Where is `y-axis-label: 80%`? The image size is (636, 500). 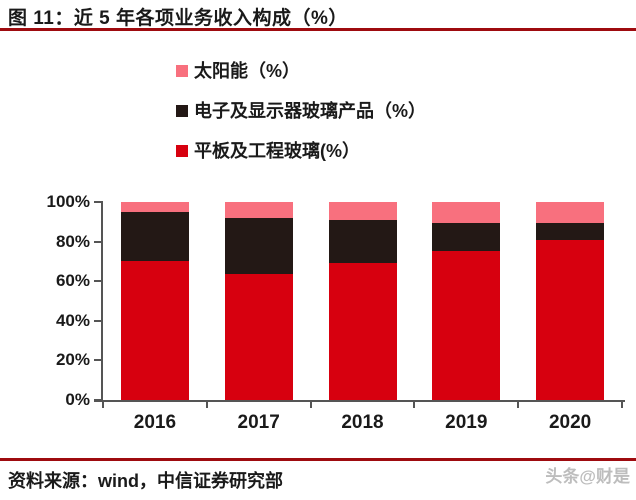 y-axis-label: 80% is located at coordinates (72, 241).